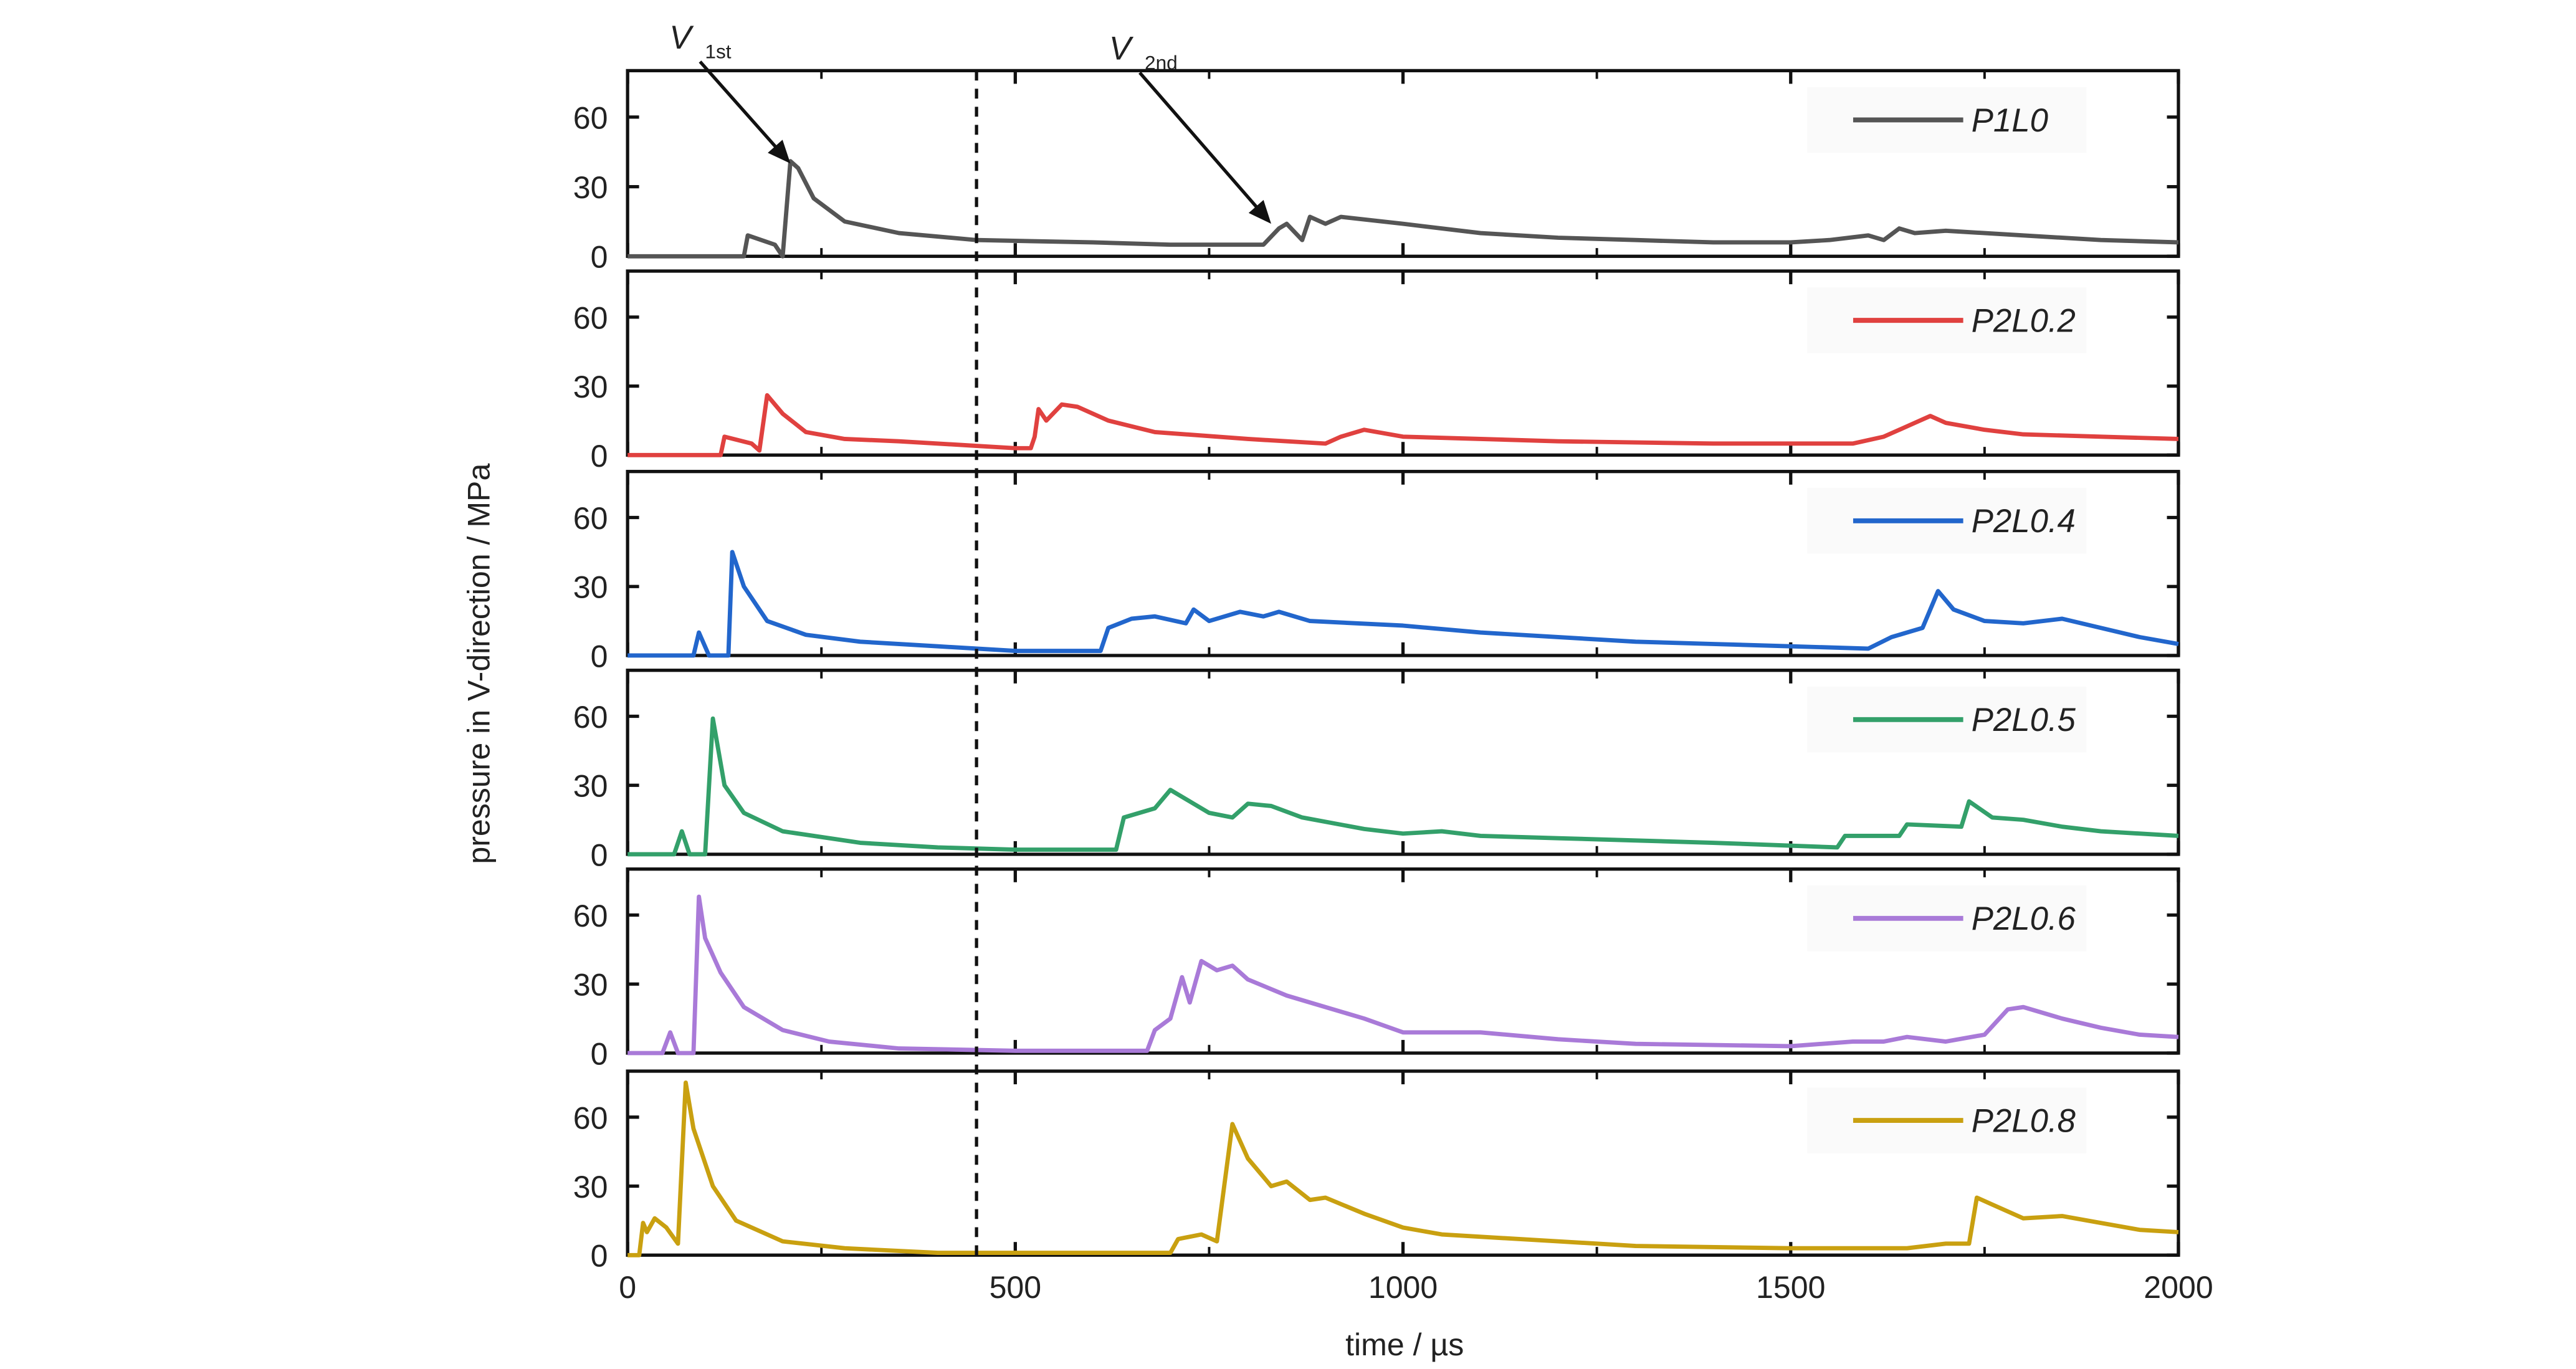 This screenshot has width=2576, height=1369. I want to click on legend-label: P2L0.5, so click(2024, 720).